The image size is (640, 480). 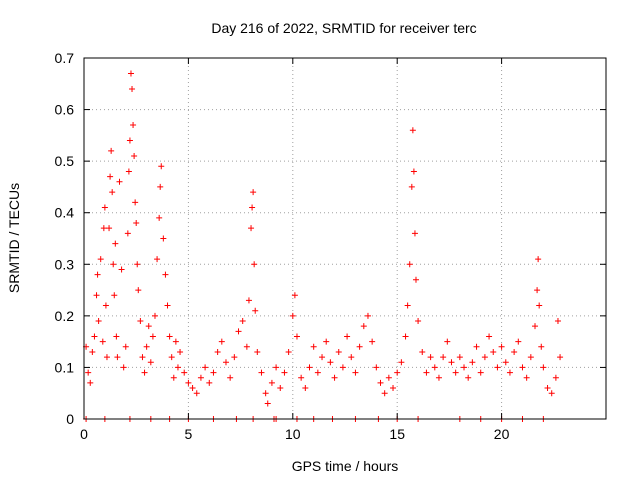 What do you see at coordinates (397, 434) in the screenshot?
I see `x-tick-label: 15` at bounding box center [397, 434].